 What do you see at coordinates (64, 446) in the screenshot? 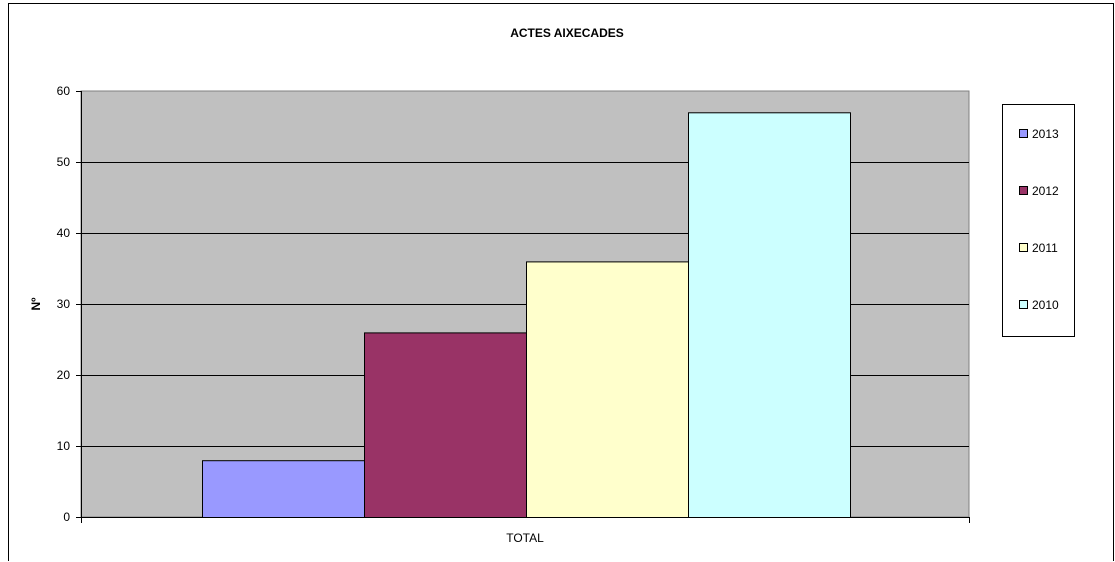
I see `y-tick-label: 10` at bounding box center [64, 446].